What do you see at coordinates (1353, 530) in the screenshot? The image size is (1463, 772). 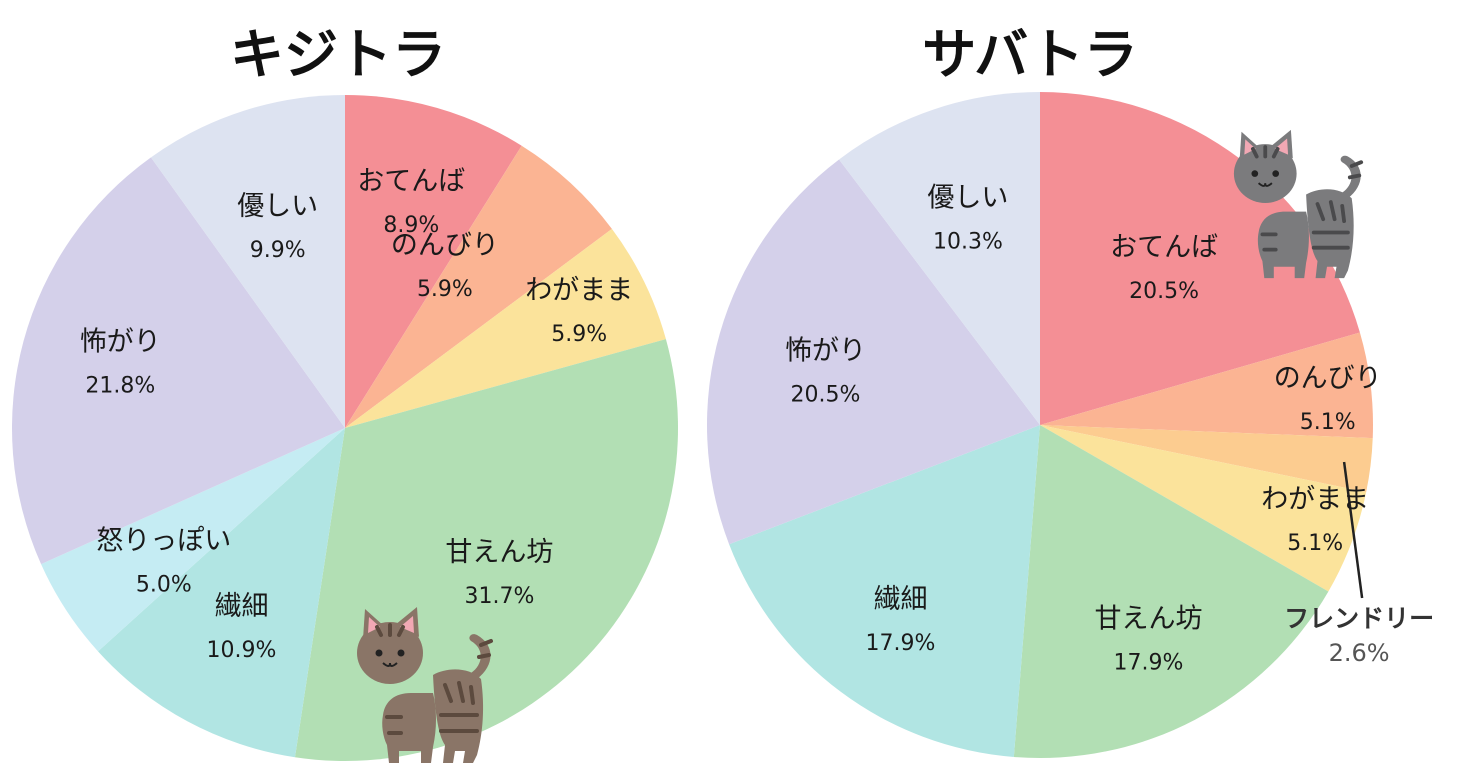 I see `leader-line` at bounding box center [1353, 530].